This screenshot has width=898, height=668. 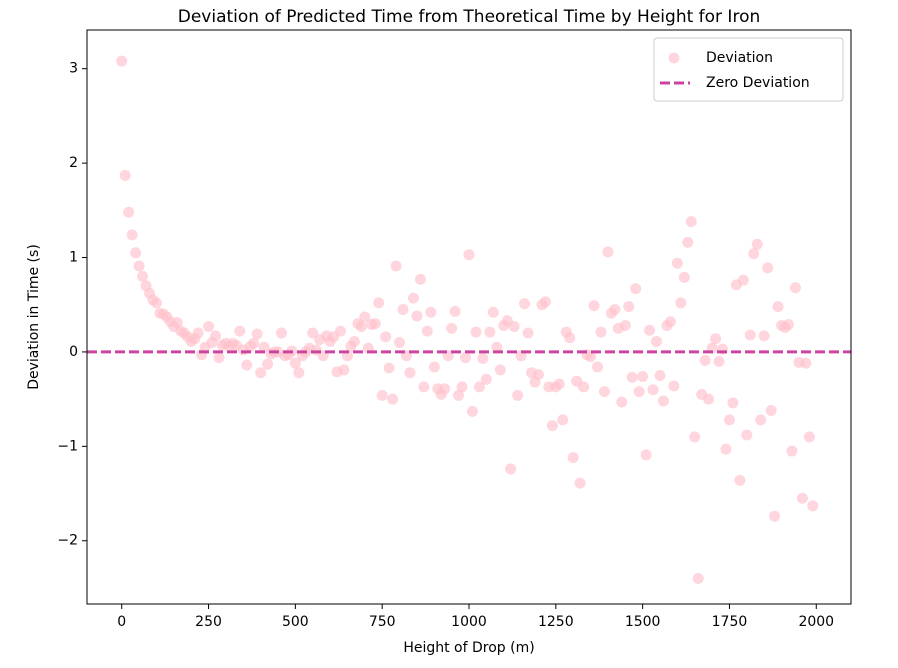 I want to click on y-tick-label: 1, so click(x=73, y=258).